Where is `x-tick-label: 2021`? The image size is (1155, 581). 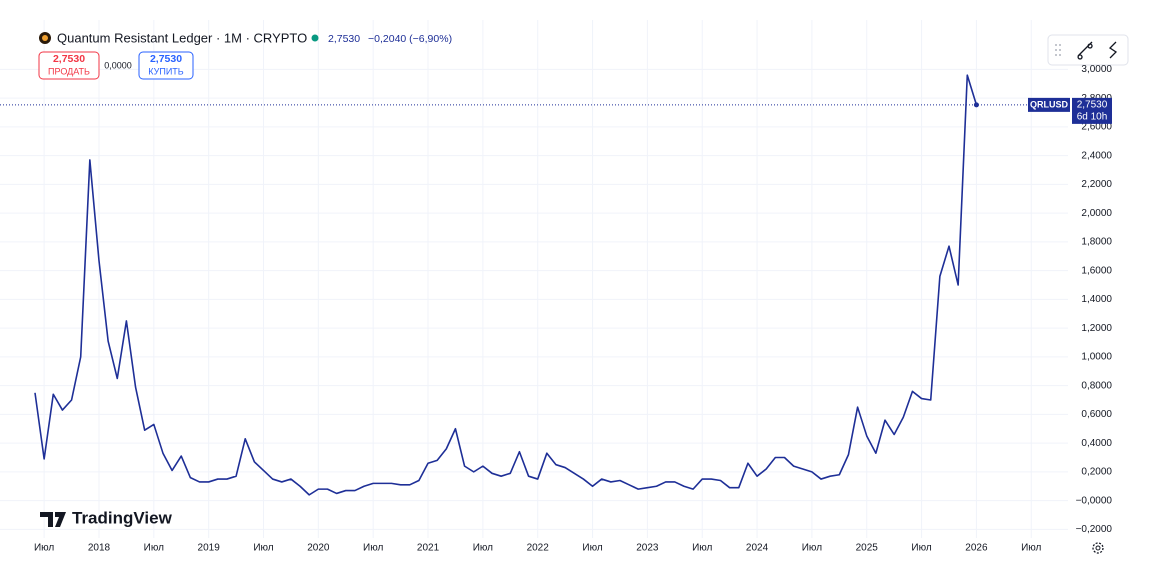 x-tick-label: 2021 is located at coordinates (428, 548).